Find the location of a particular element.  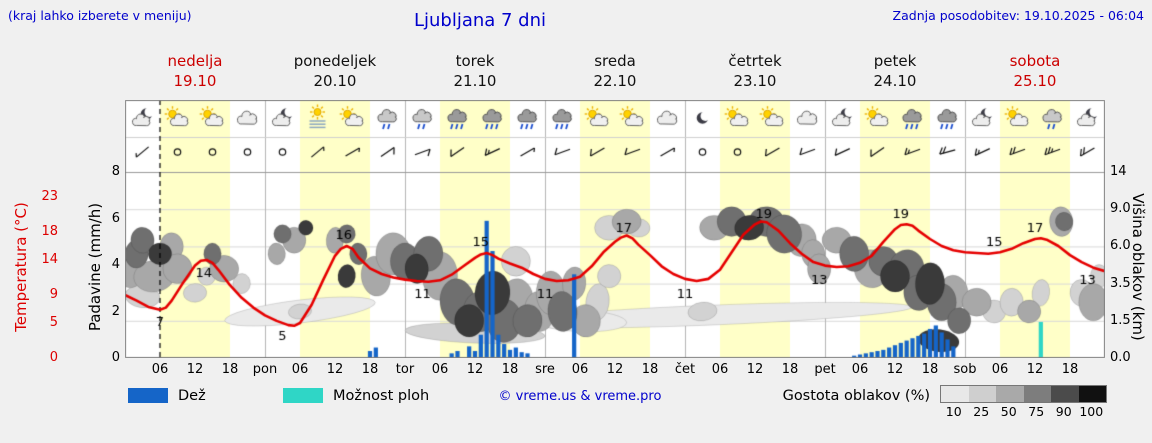

day-date: 22.10 is located at coordinates (615, 81).